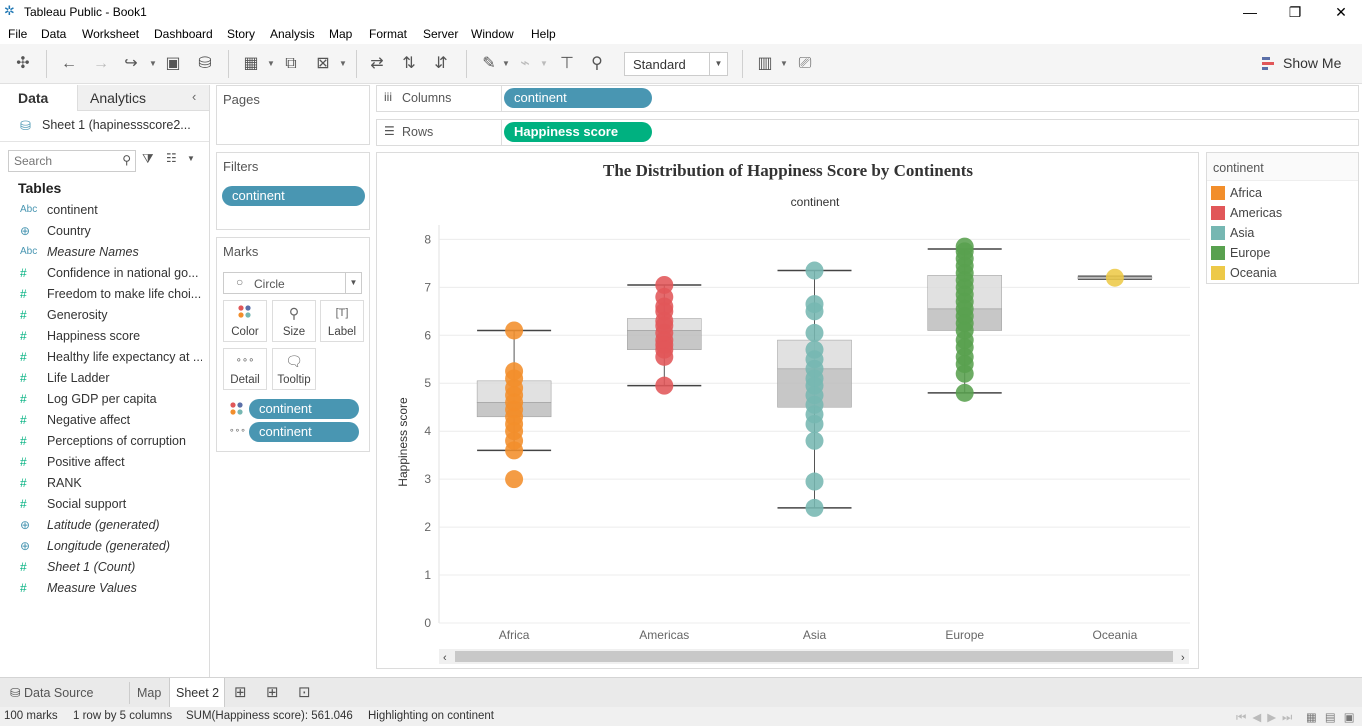 The width and height of the screenshot is (1362, 726). Describe the element at coordinates (104, 526) in the screenshot. I see `field-item: ⊕ Latitude (generated)` at that location.